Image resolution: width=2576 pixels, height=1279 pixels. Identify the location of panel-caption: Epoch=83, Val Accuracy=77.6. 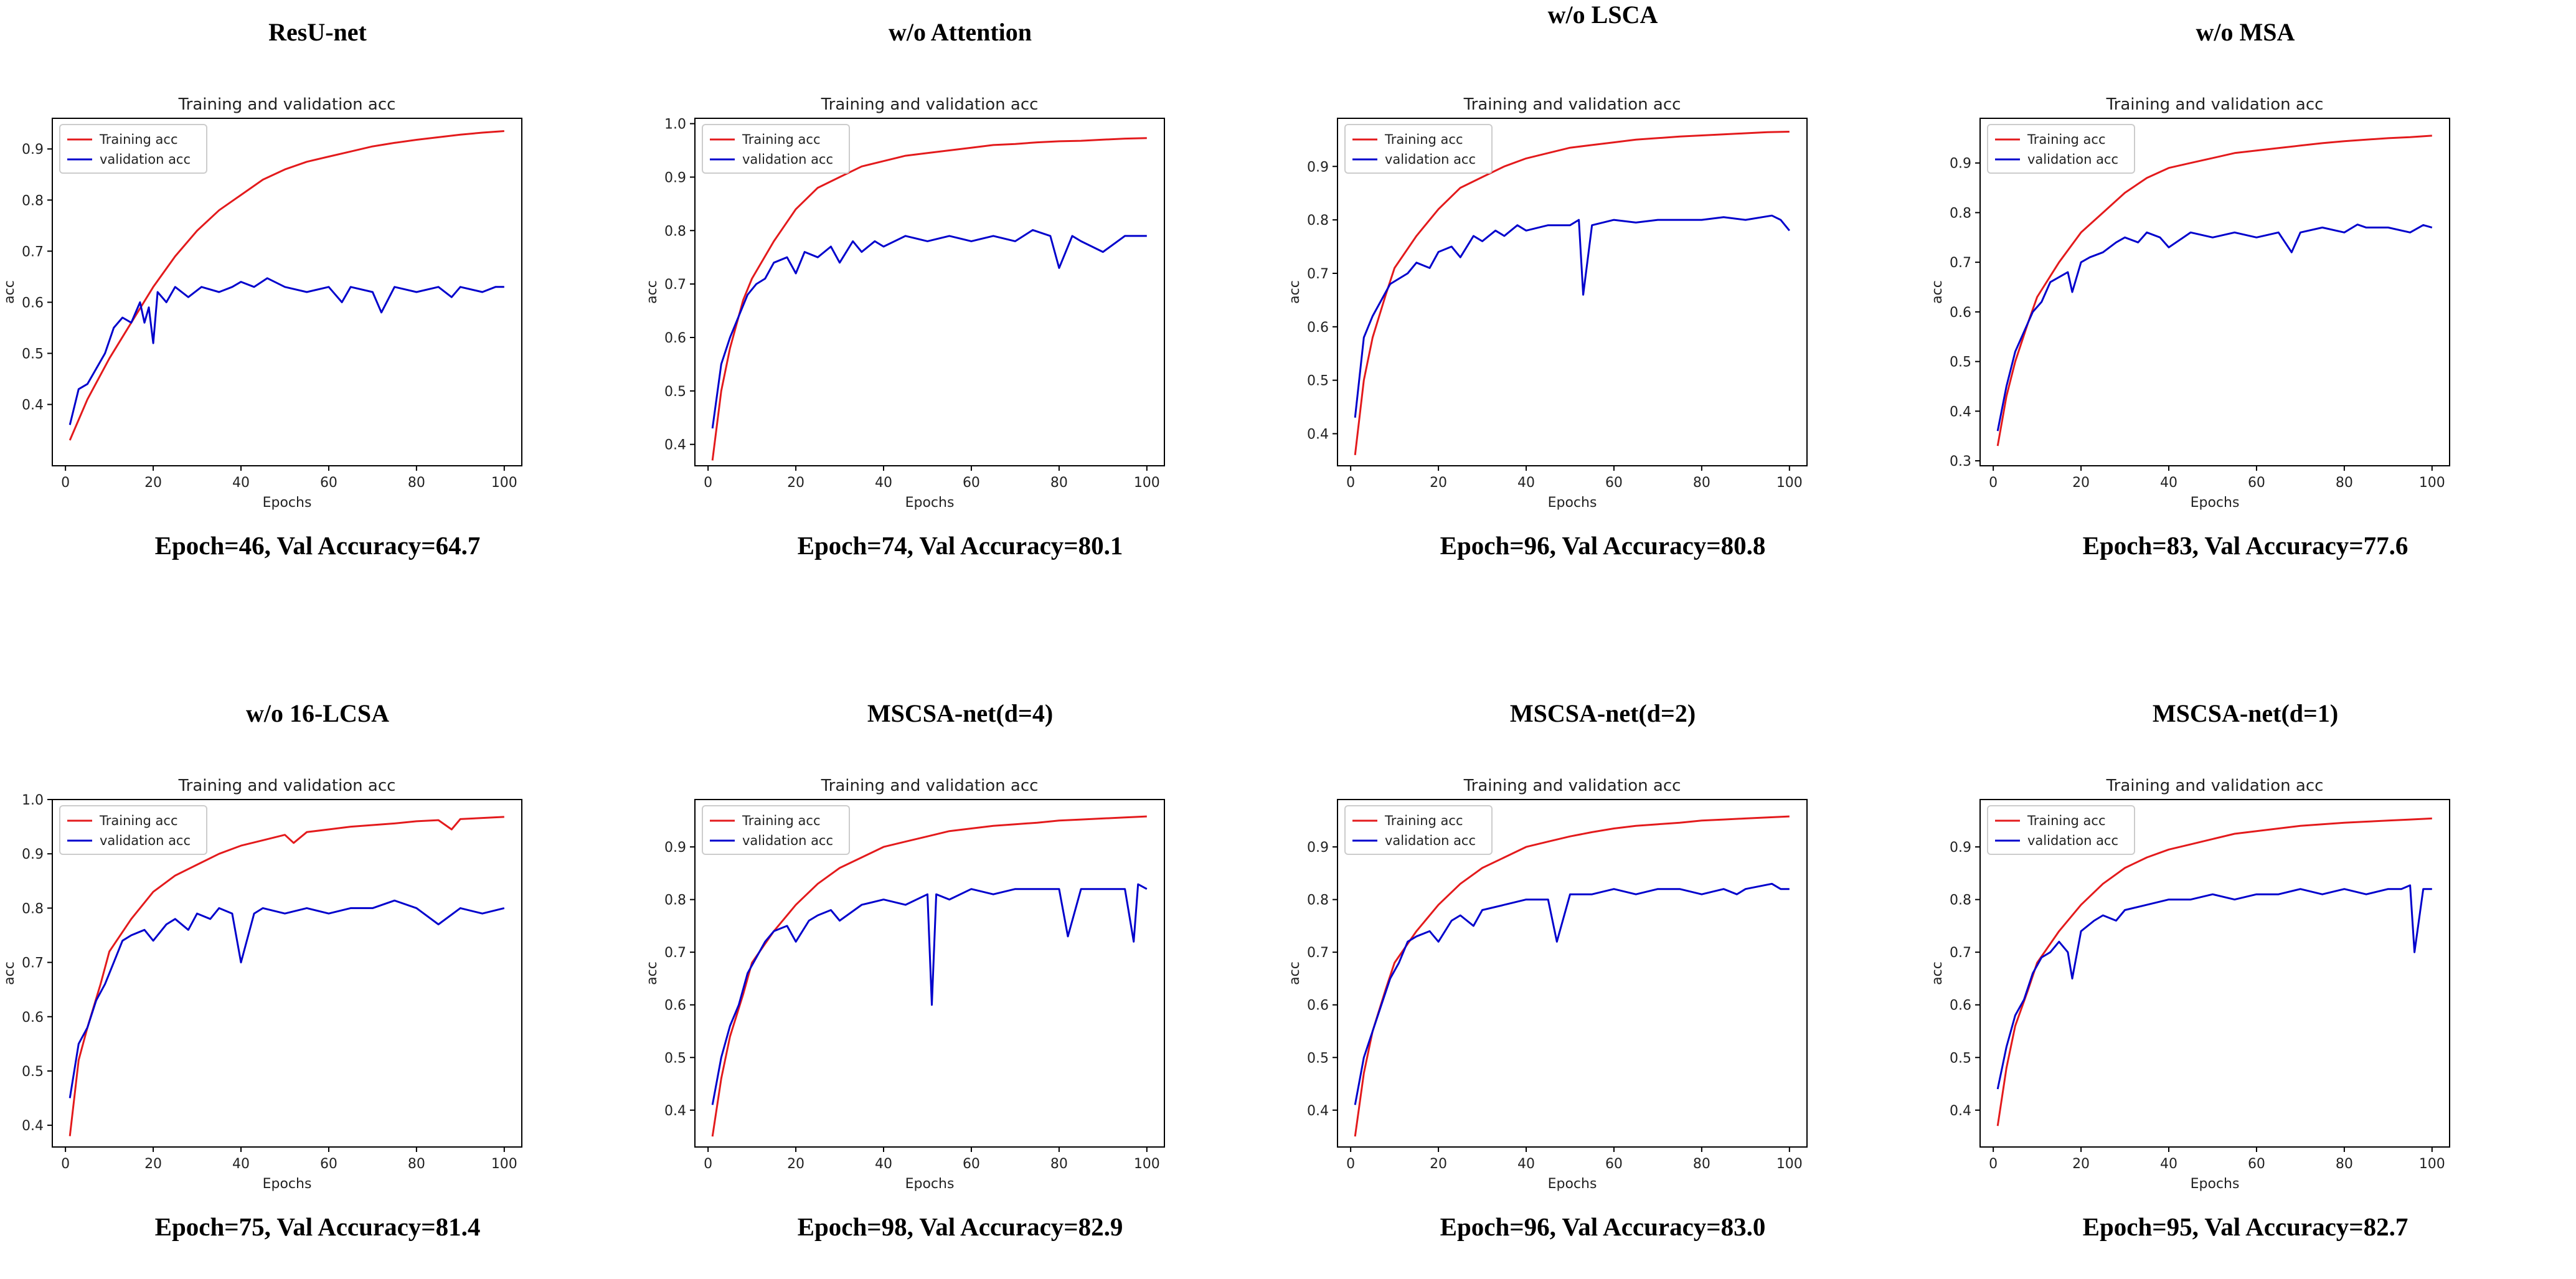
(2245, 545).